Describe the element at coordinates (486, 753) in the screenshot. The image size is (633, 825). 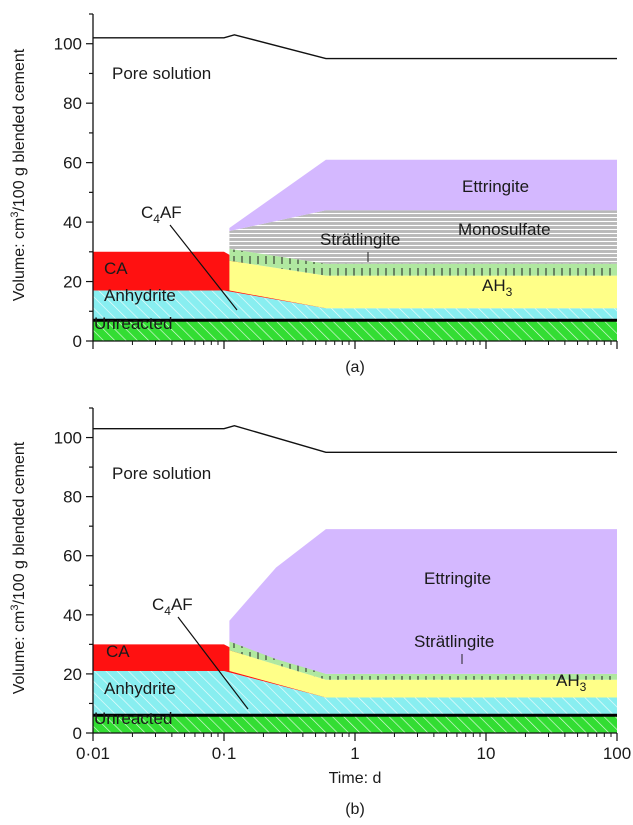
I see `x-tick-label: 10` at that location.